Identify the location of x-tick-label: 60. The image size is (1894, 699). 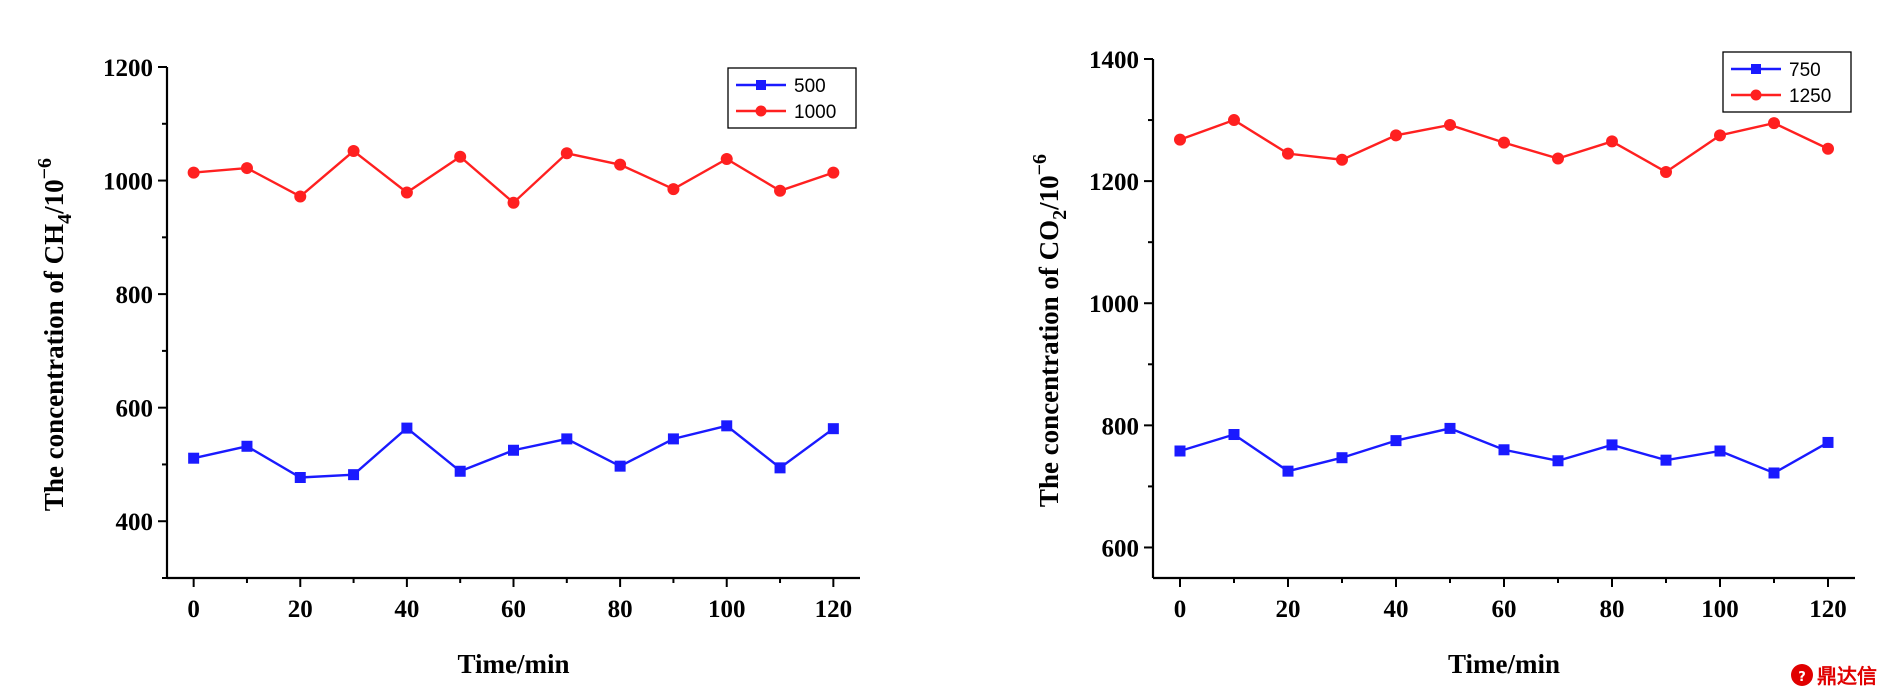
(513, 609).